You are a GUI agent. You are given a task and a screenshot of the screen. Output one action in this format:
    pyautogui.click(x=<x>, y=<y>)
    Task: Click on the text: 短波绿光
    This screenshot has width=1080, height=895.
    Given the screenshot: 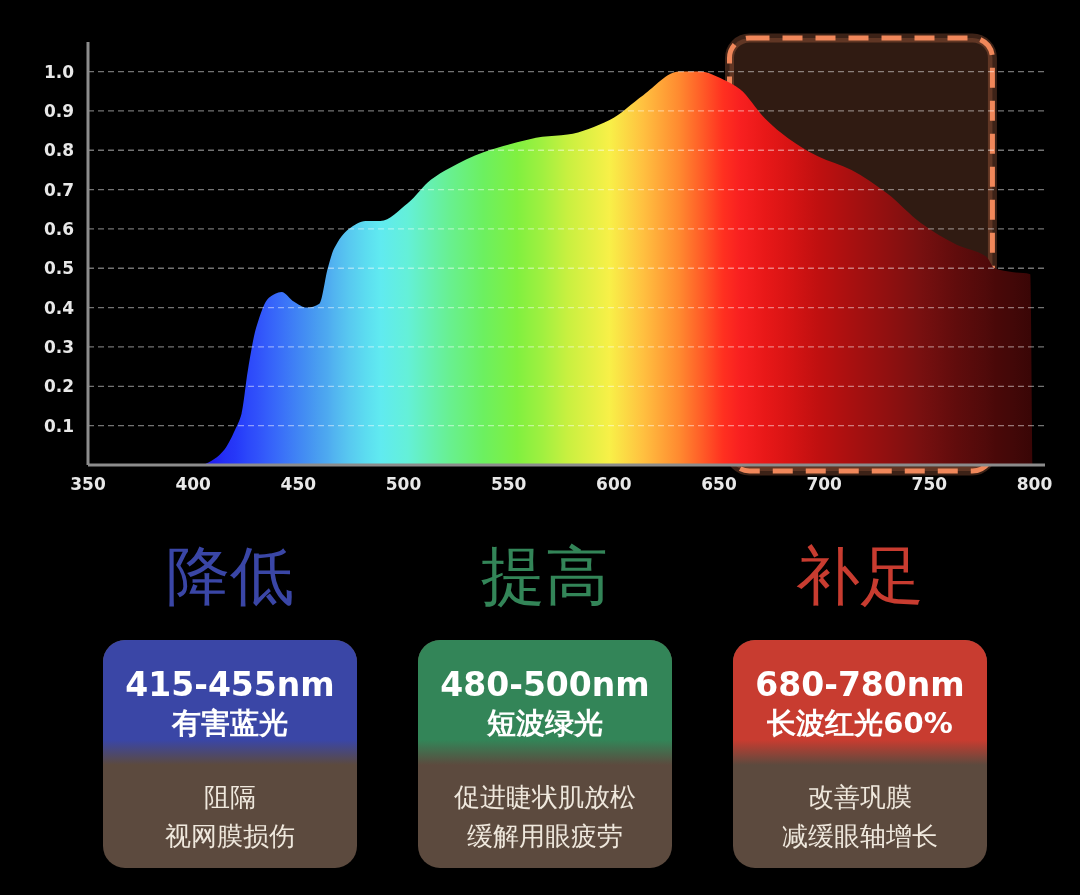 What is the action you would take?
    pyautogui.click(x=544, y=723)
    